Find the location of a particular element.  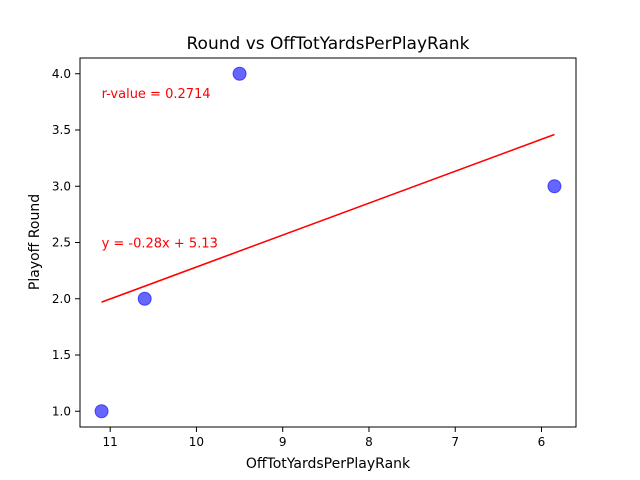

y-tick-label: 1.0 is located at coordinates (61, 411).